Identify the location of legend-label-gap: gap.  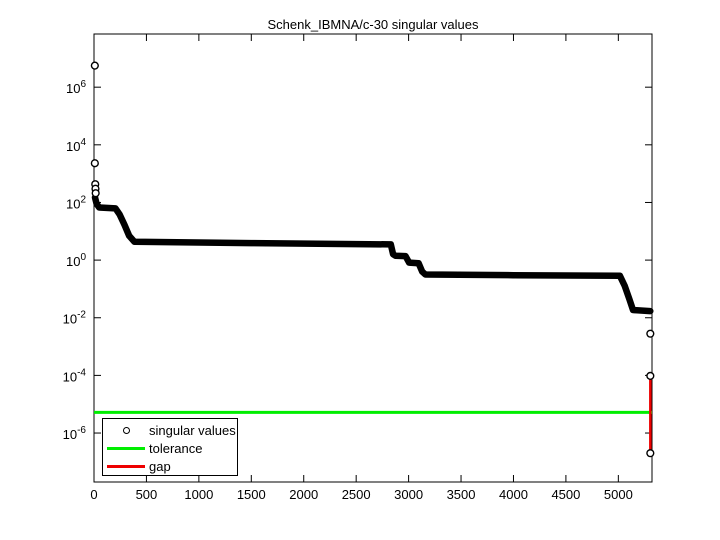
(160, 466).